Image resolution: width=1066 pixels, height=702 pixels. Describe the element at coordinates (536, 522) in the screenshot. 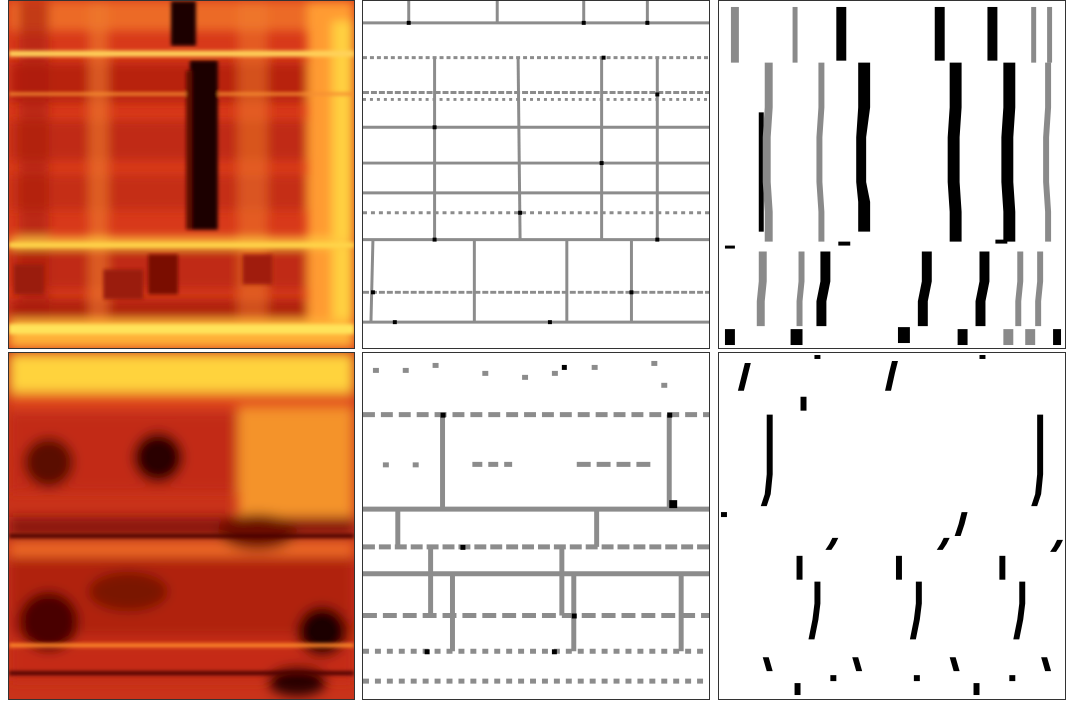

I see `grid-bottom-image` at that location.